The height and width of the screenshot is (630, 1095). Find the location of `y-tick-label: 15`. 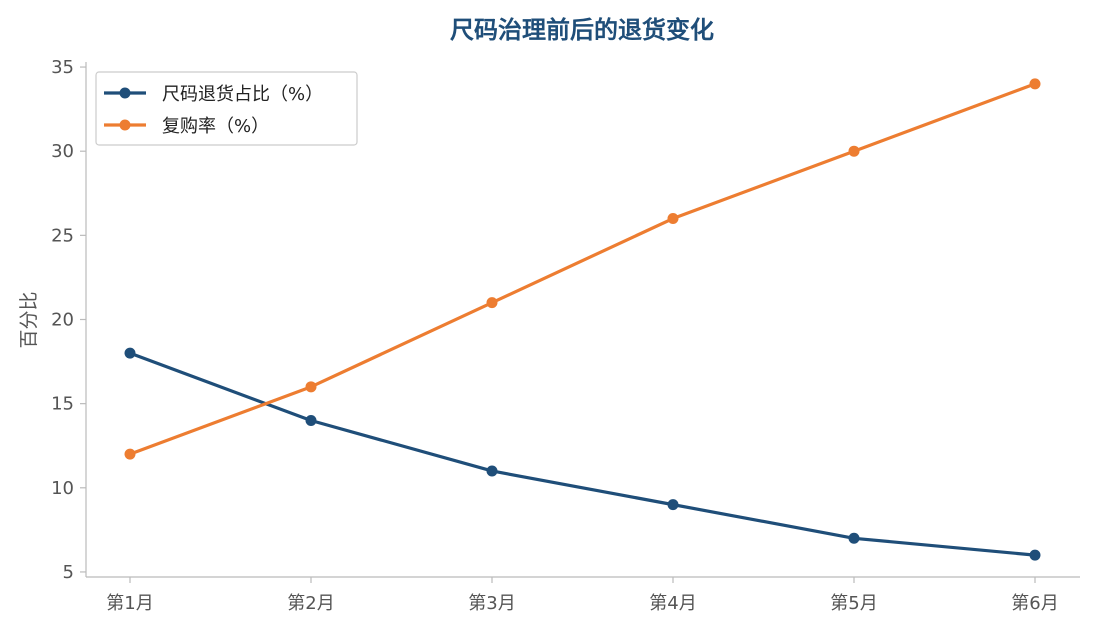

y-tick-label: 15 is located at coordinates (62, 404).